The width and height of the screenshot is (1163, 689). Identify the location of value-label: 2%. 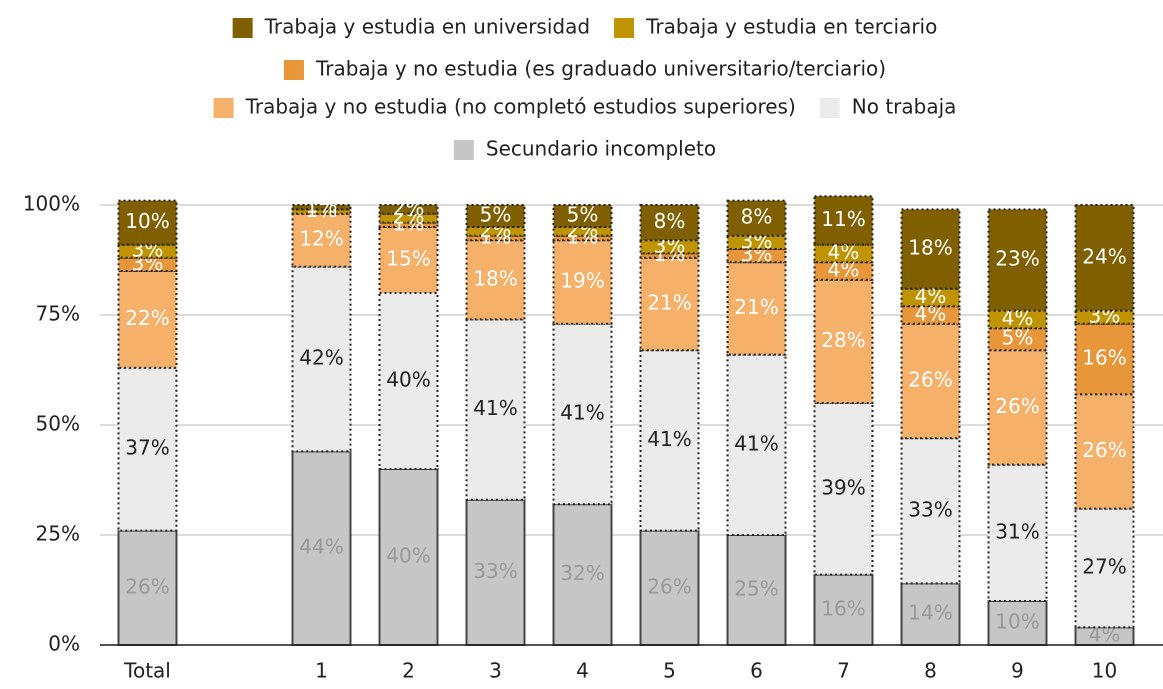
(409, 208).